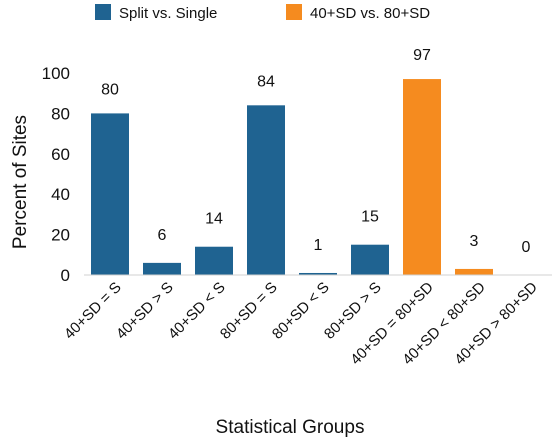 This screenshot has height=441, width=560. I want to click on y-tick-label: 20, so click(60, 235).